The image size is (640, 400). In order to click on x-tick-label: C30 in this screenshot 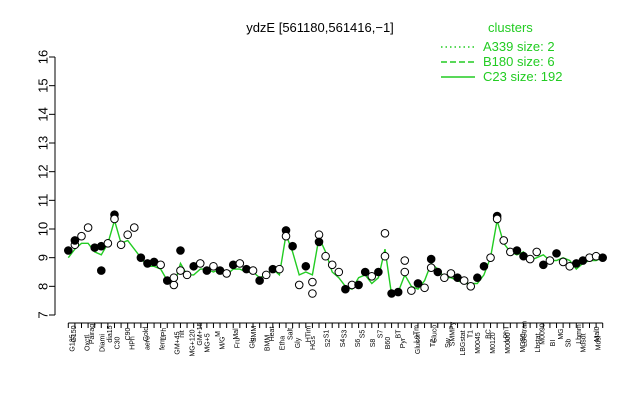, I will do `click(117, 342)`.